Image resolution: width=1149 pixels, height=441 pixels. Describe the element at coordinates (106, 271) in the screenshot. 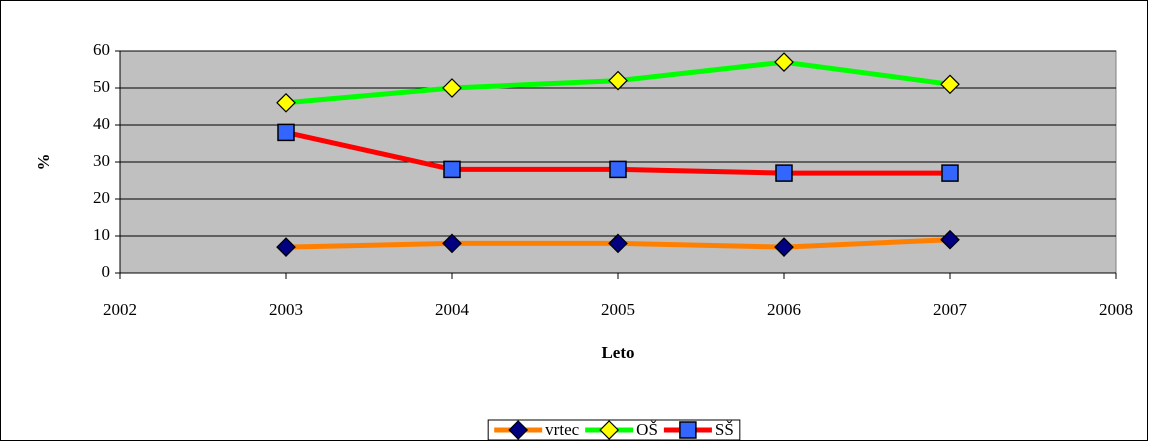

I see `y-tick-label: 0` at that location.